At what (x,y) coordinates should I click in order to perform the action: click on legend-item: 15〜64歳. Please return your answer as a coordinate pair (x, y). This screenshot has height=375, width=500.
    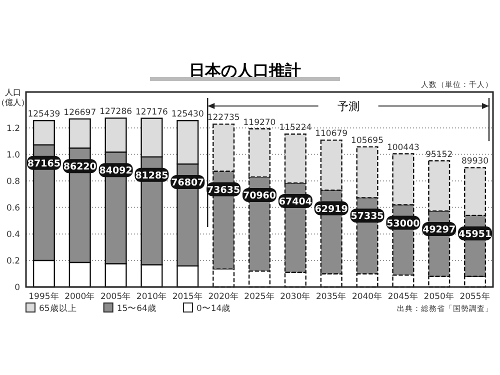
    Looking at the image, I should click on (129, 308).